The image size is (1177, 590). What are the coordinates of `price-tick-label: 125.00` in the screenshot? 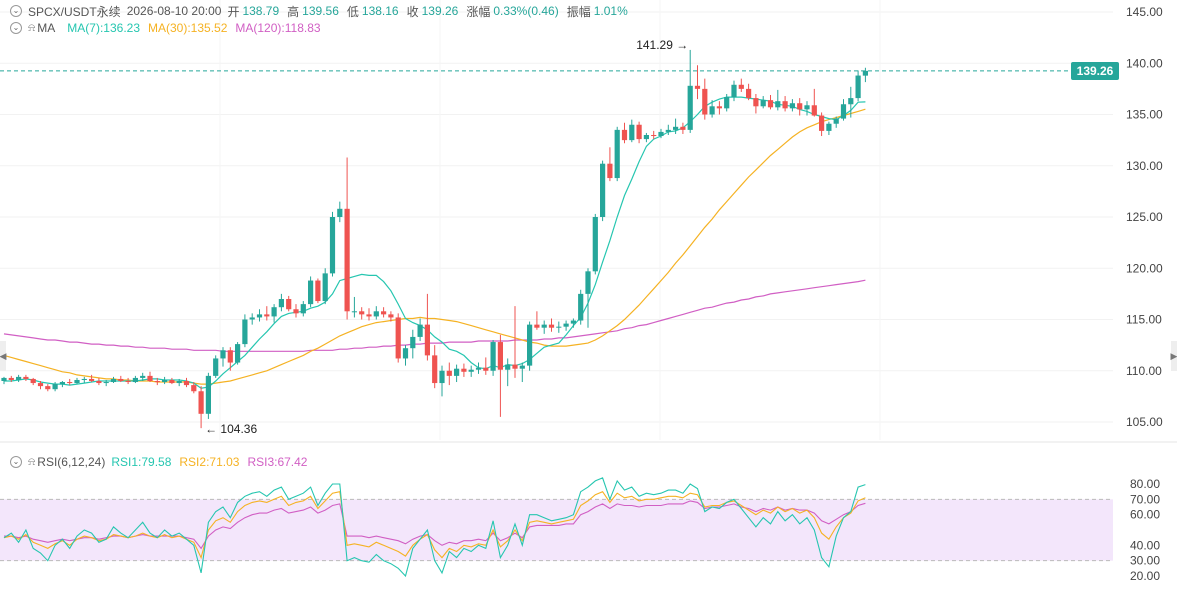 It's located at (1144, 217).